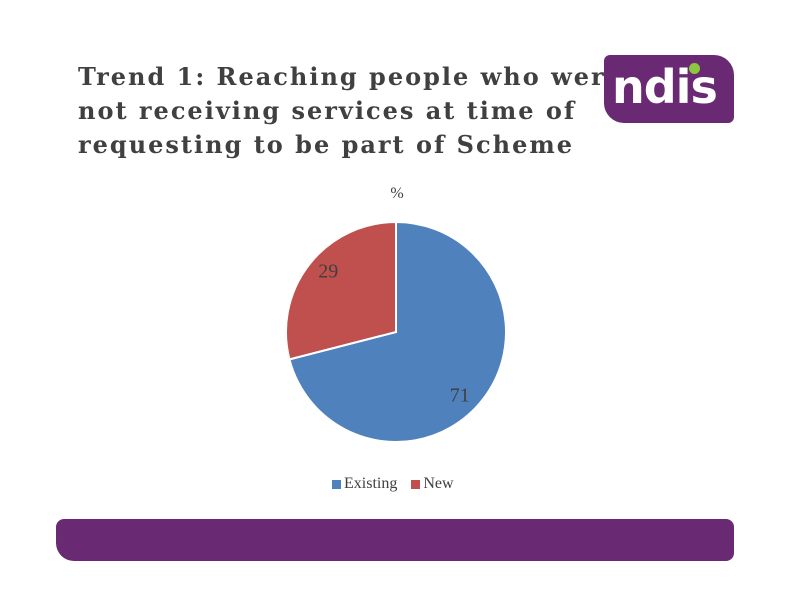 Image resolution: width=792 pixels, height=612 pixels. I want to click on pie-chart: 71 29, so click(396, 331).